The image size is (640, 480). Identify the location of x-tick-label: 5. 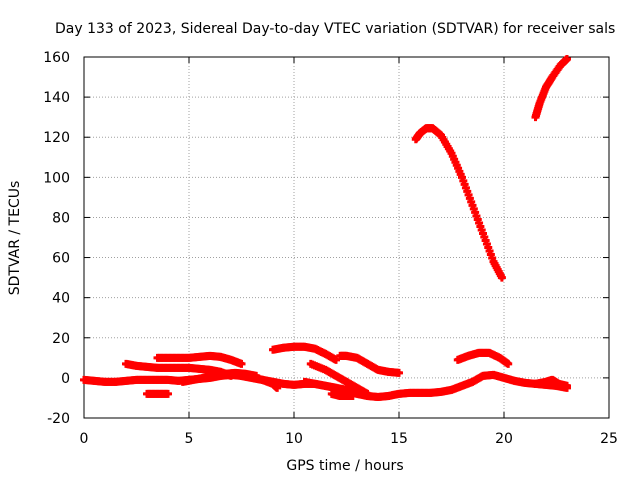
(189, 439).